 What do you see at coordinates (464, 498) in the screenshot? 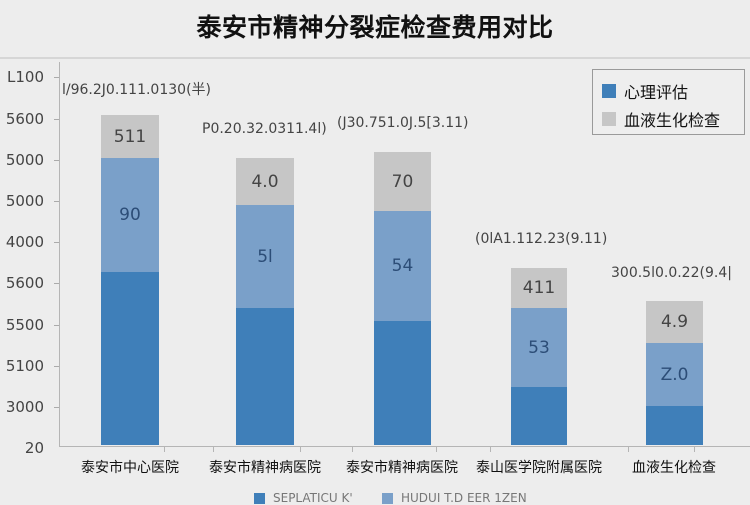
I see `bottom-legend-label: HUDUI T.D EER 1ZEN` at bounding box center [464, 498].